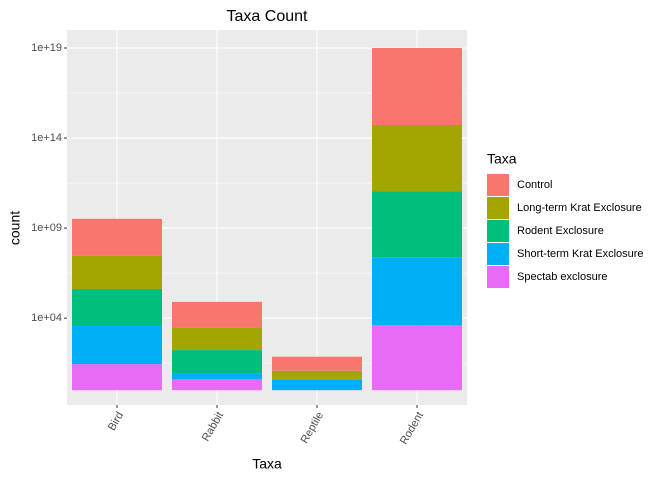 This screenshot has width=672, height=480. What do you see at coordinates (562, 277) in the screenshot?
I see `legend-label: Spectab exclosure` at bounding box center [562, 277].